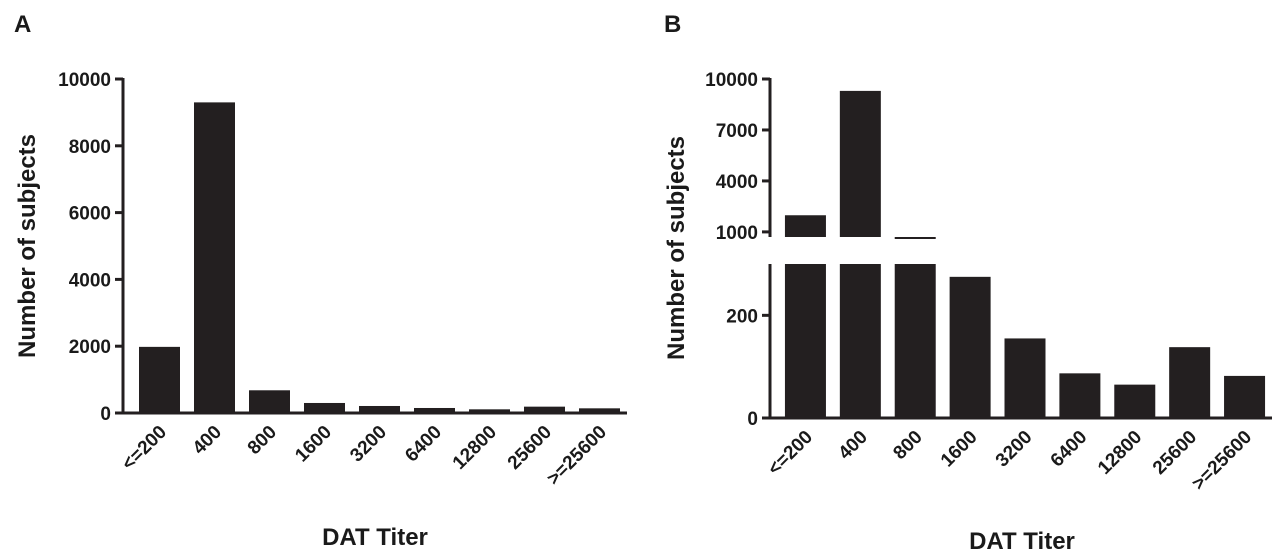 This screenshot has width=1280, height=556. Describe the element at coordinates (375, 537) in the screenshot. I see `x-axis-title-a: DAT Titer` at that location.